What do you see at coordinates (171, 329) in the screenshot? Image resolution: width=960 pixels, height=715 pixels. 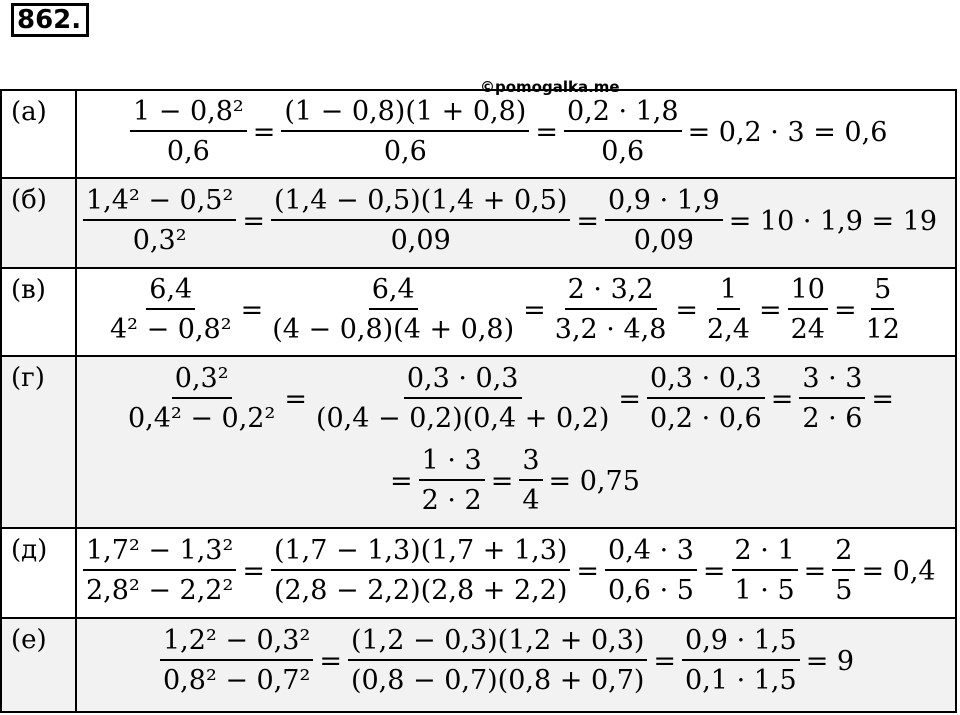 I see `denominator: 4² − 0,8²` at bounding box center [171, 329].